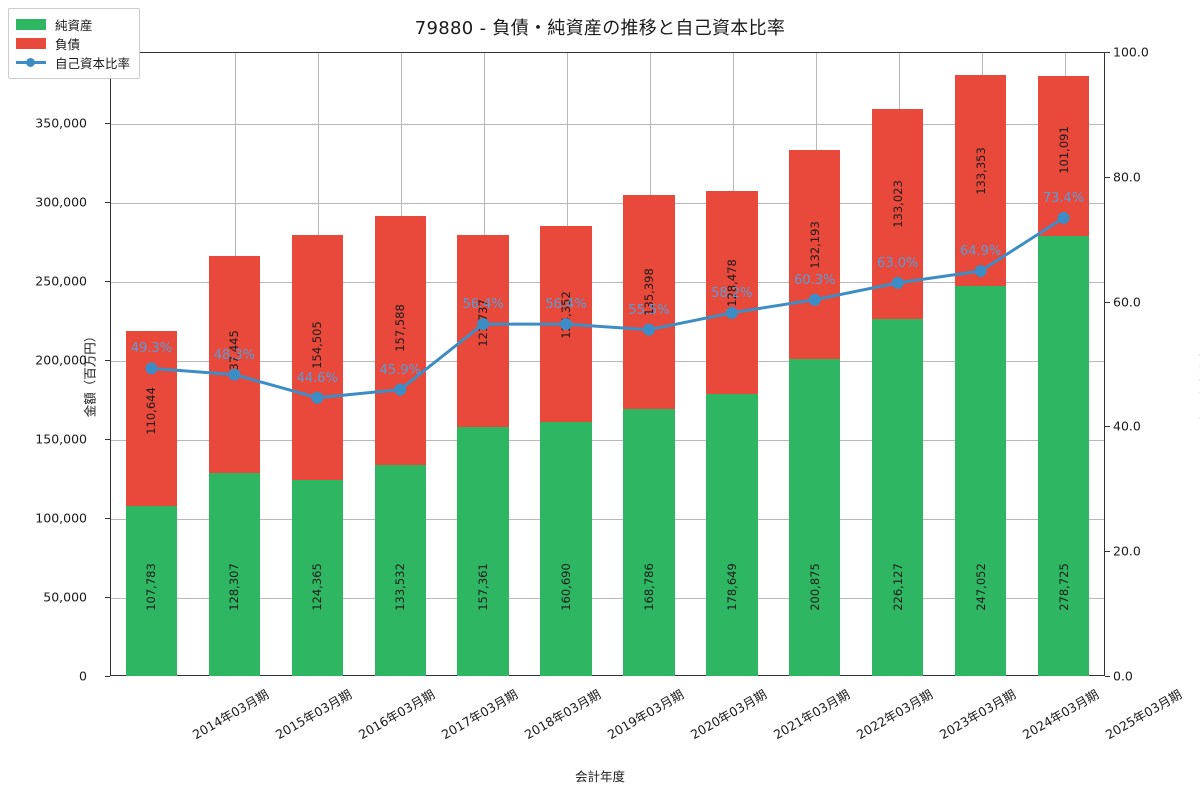 Image resolution: width=1200 pixels, height=800 pixels. I want to click on legend-line-equity-ratio, so click(31, 62).